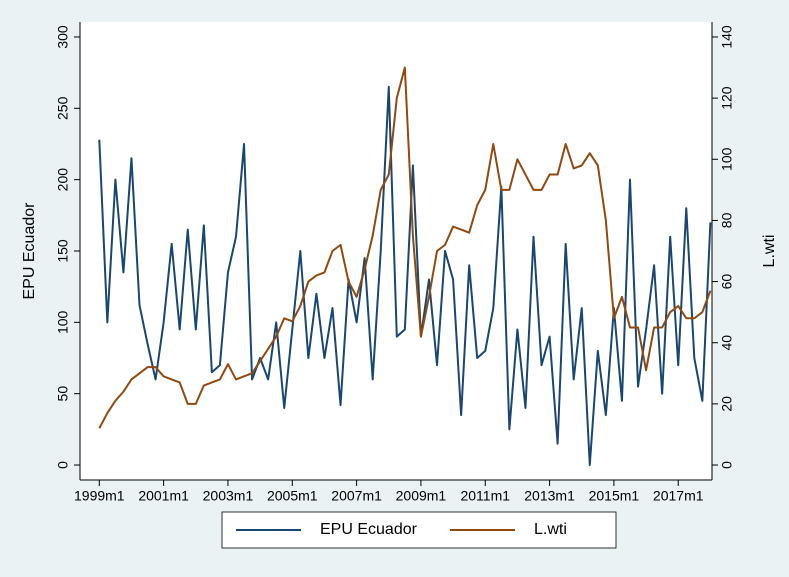 The image size is (789, 577). What do you see at coordinates (727, 220) in the screenshot?
I see `y2-tick-label: 80` at bounding box center [727, 220].